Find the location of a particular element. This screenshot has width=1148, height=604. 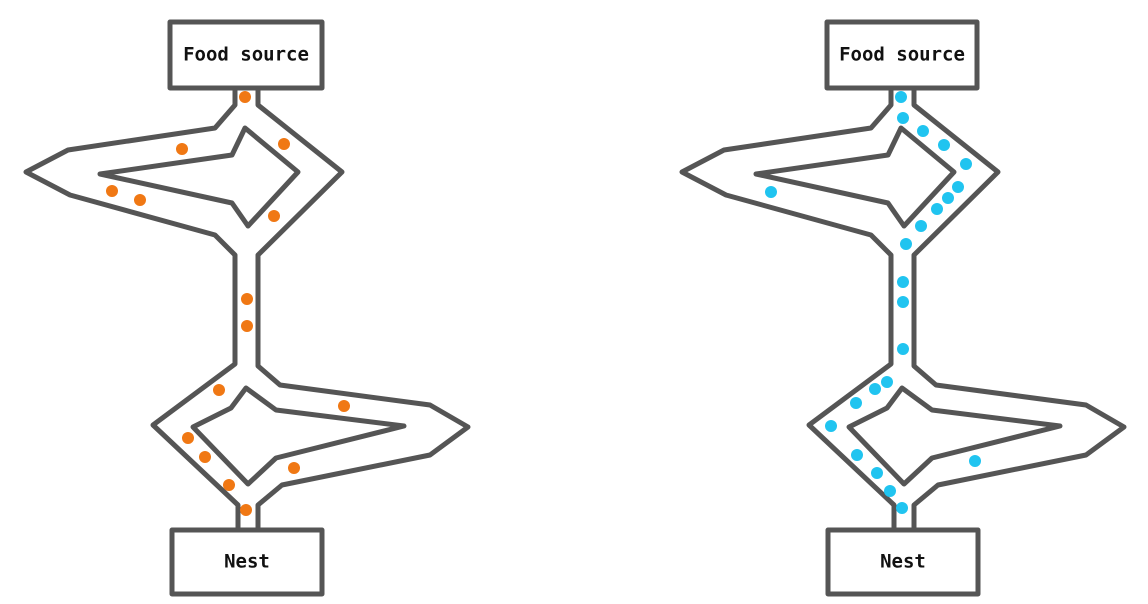

left-nest-label: Nest is located at coordinates (247, 562).